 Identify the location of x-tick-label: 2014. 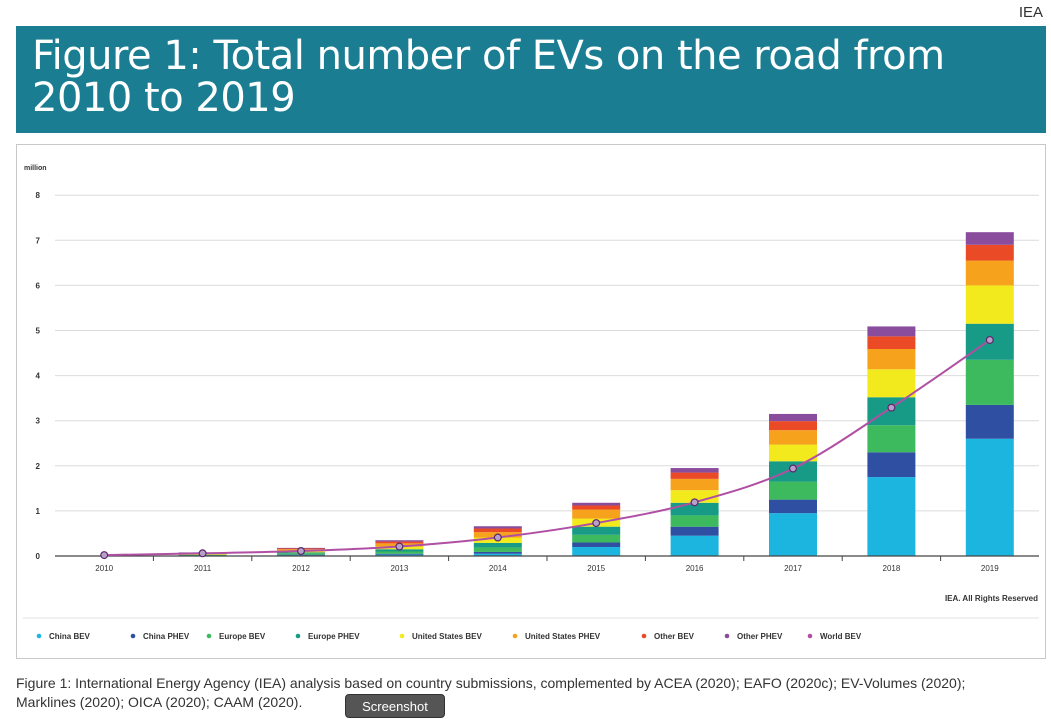
(498, 568).